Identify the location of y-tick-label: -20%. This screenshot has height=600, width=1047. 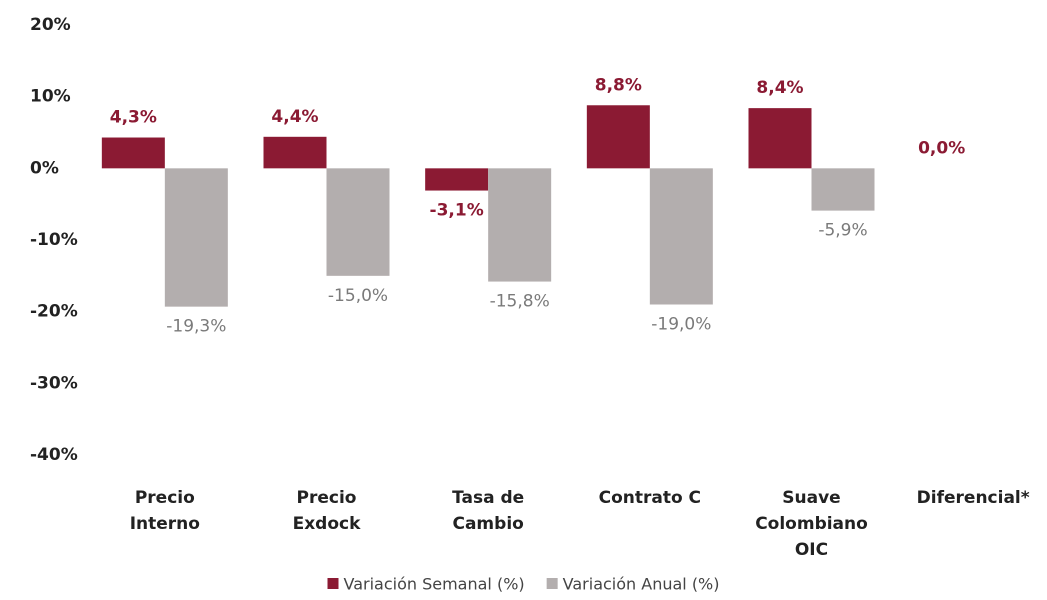
(54, 312).